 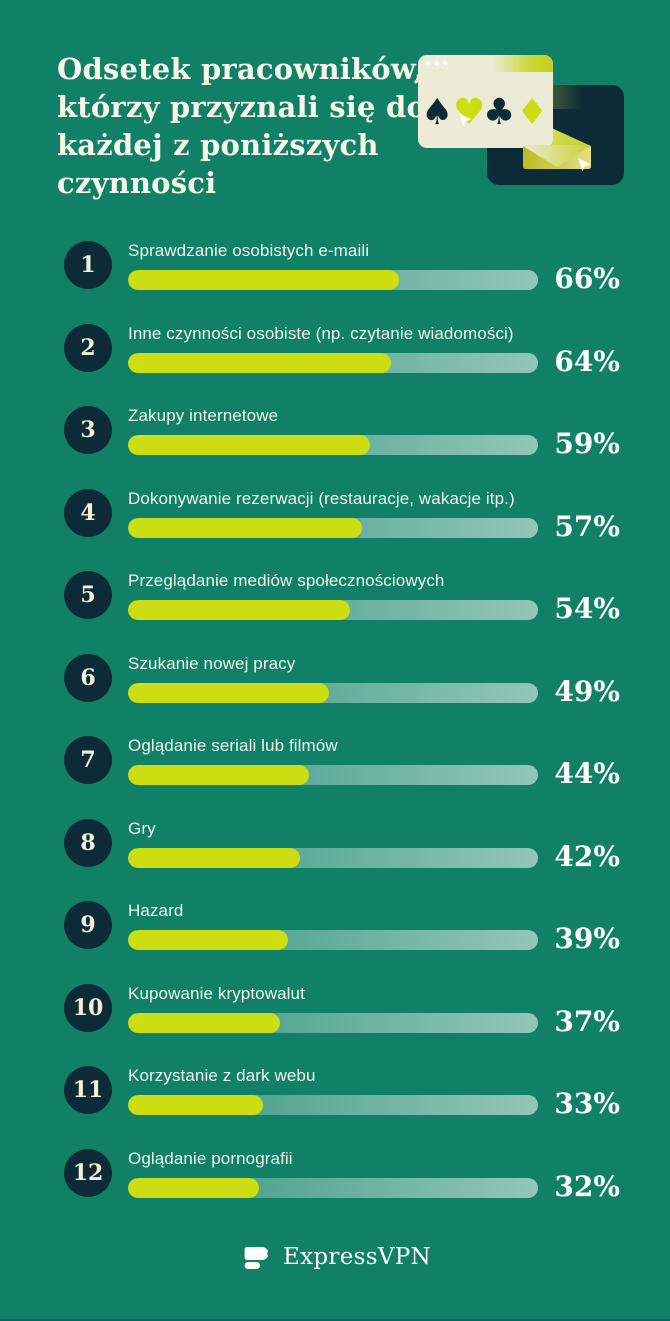 I want to click on bar-area: Kupowanie kryptowalut, so click(x=333, y=1008).